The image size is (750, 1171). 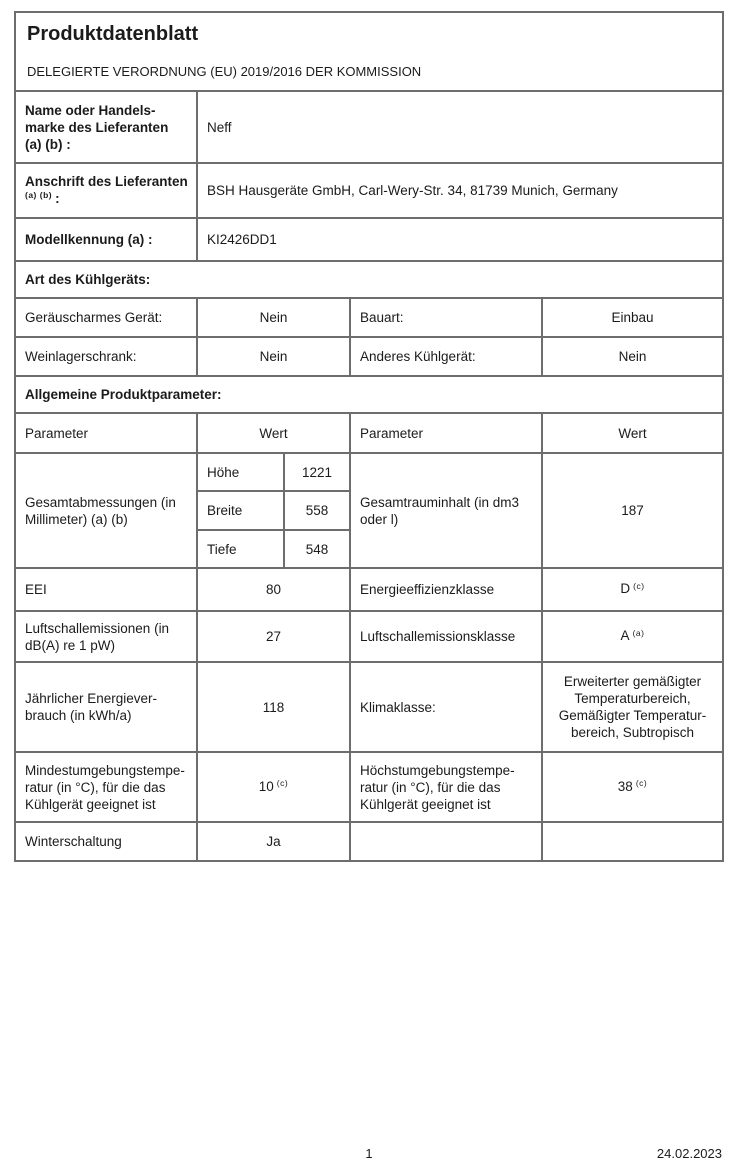 I want to click on max-ambient-value: 38 (c), so click(x=632, y=787).